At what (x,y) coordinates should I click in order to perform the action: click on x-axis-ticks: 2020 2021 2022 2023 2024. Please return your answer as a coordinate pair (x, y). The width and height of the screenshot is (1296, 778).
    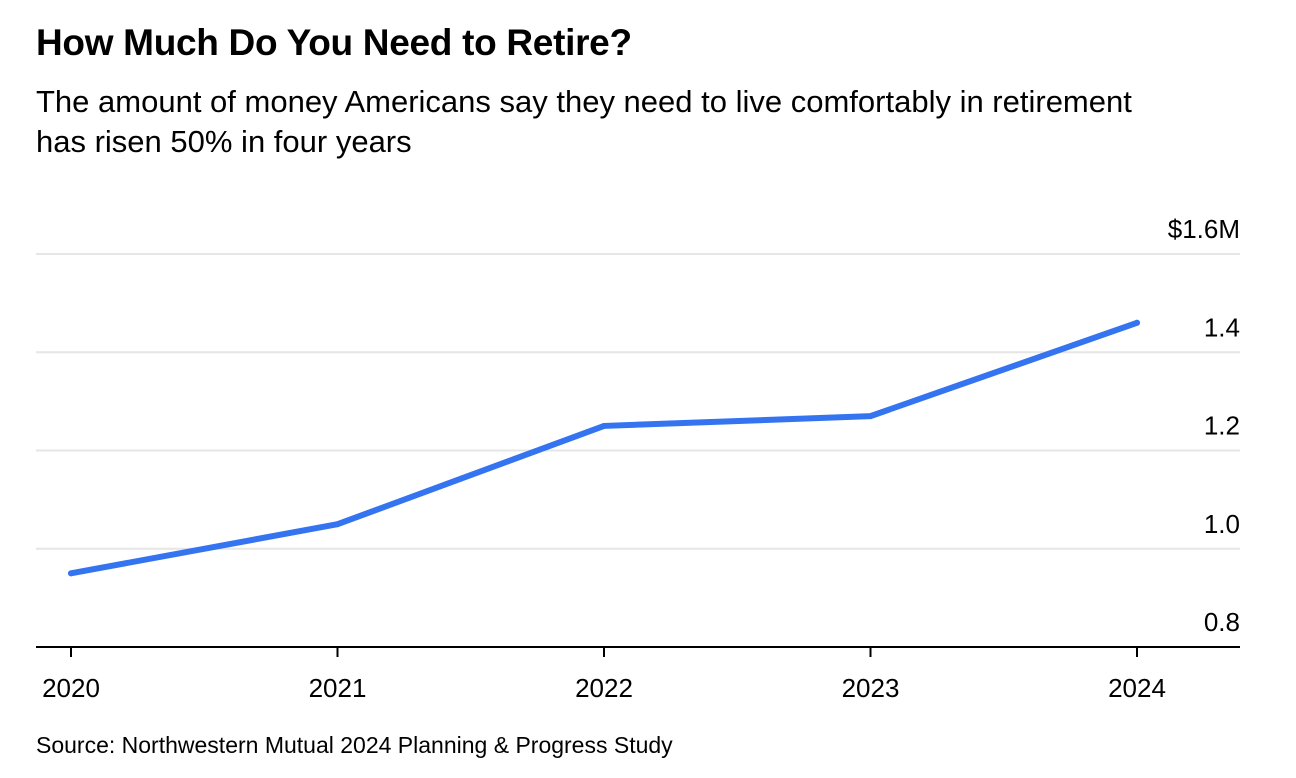
    Looking at the image, I should click on (604, 675).